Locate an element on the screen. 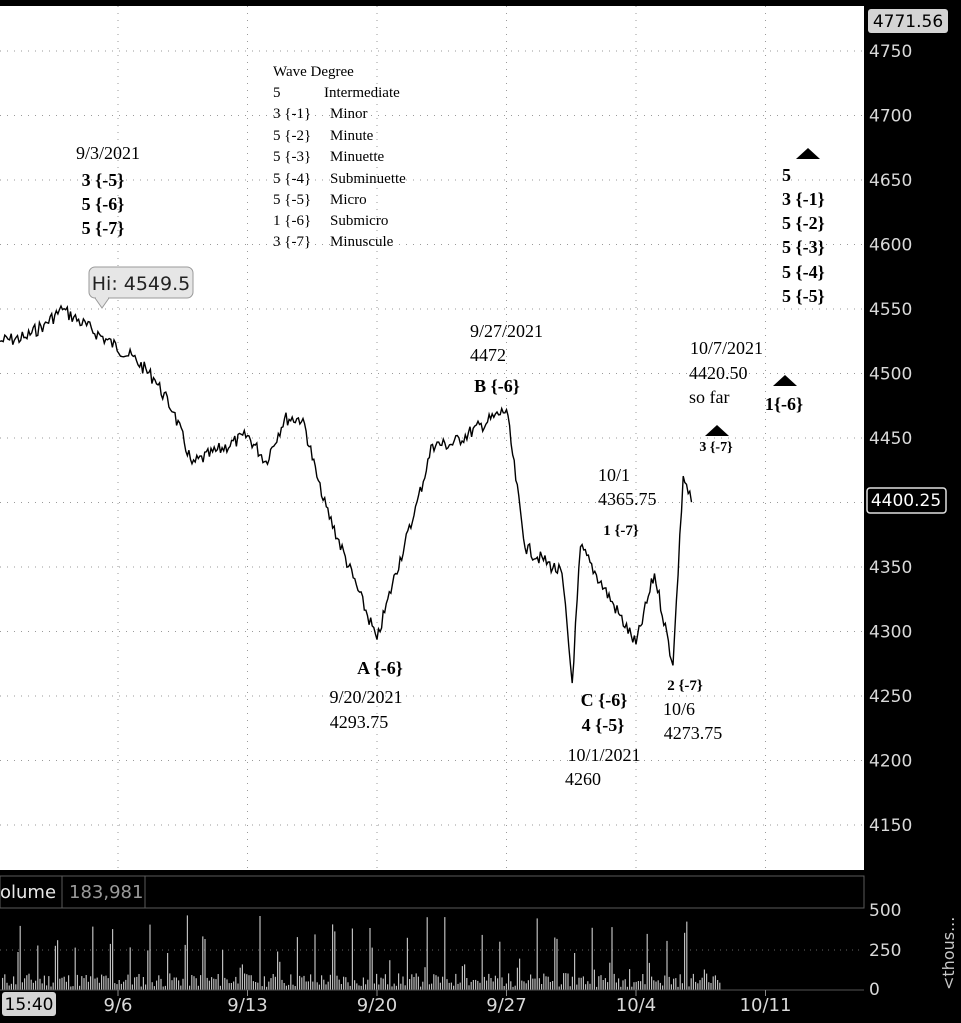  y-tick-label: 4250 is located at coordinates (890, 697).